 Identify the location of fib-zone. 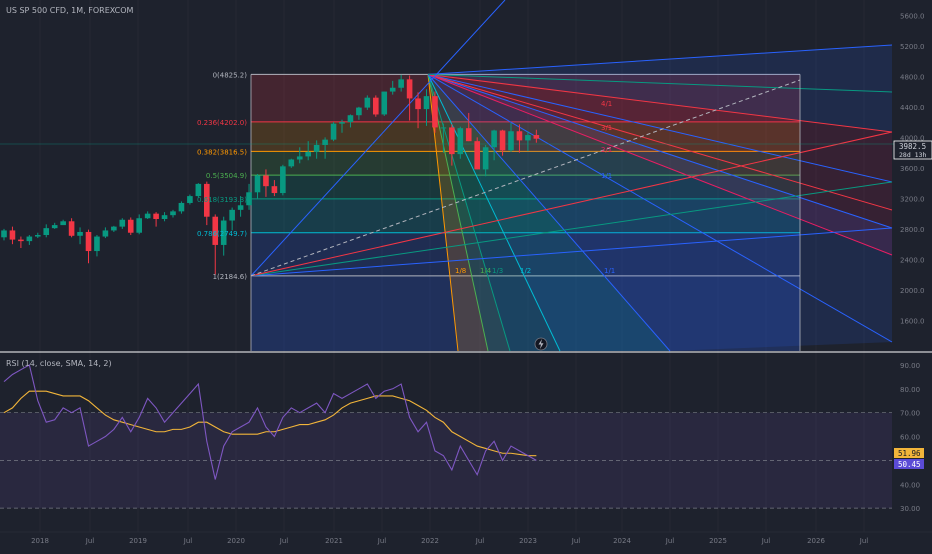
(525, 215).